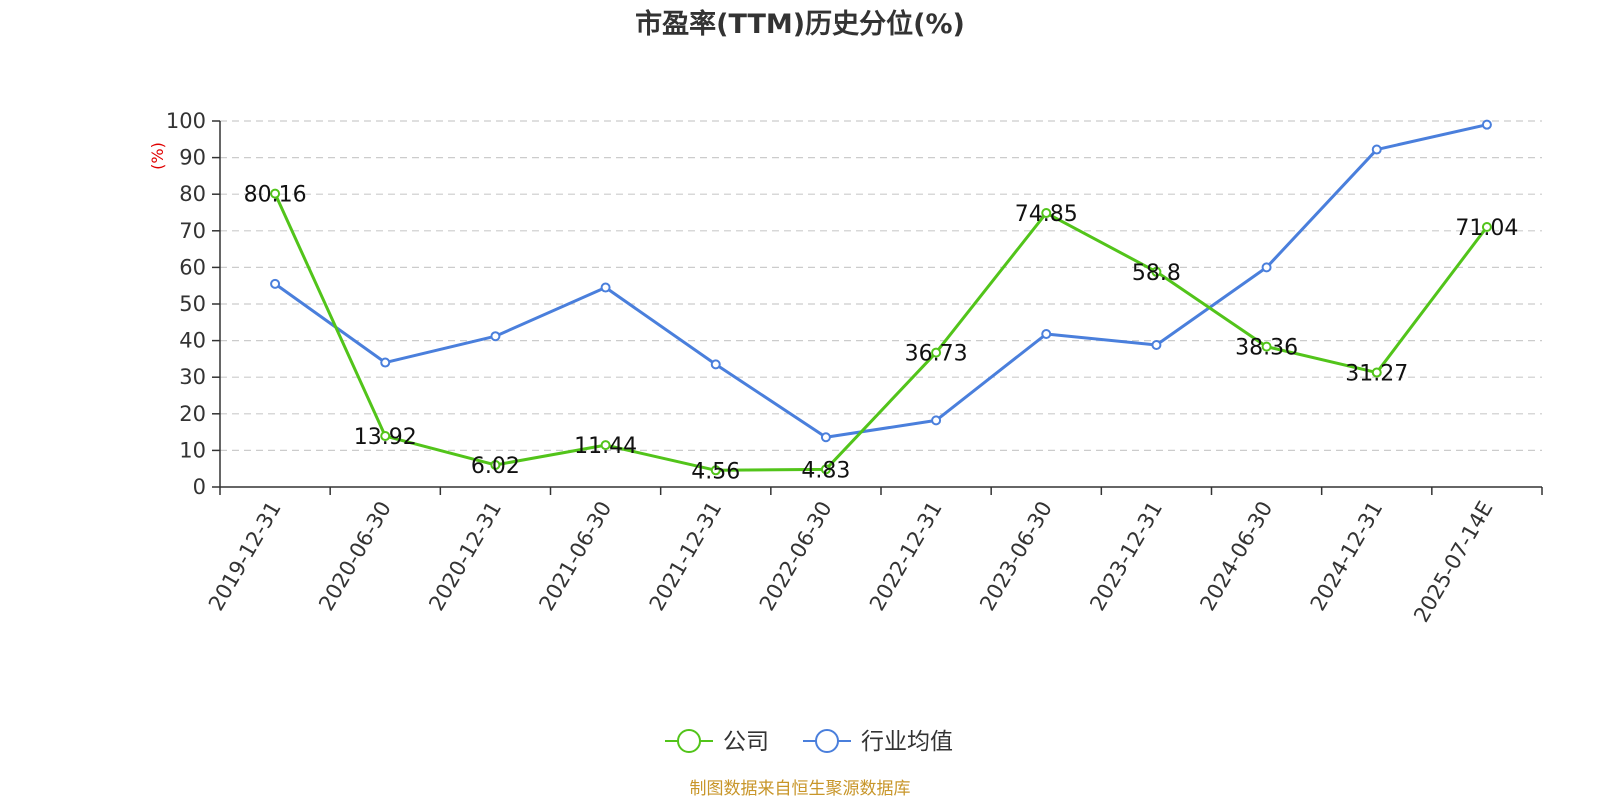 This screenshot has width=1600, height=804. I want to click on x-tick-label: 2023-12-31, so click(1126, 556).